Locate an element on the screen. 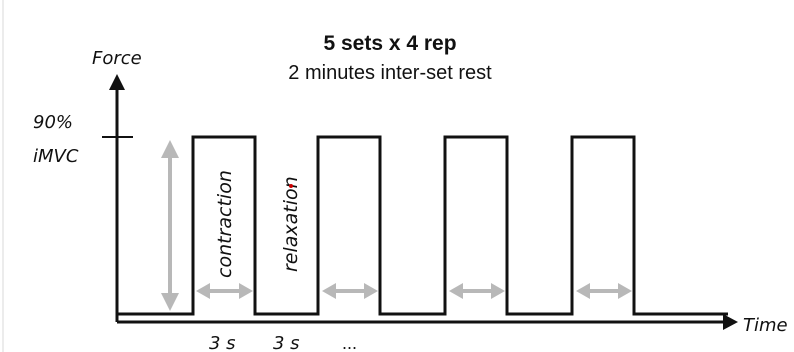  force-magnitude-arrow is located at coordinates (170, 225).